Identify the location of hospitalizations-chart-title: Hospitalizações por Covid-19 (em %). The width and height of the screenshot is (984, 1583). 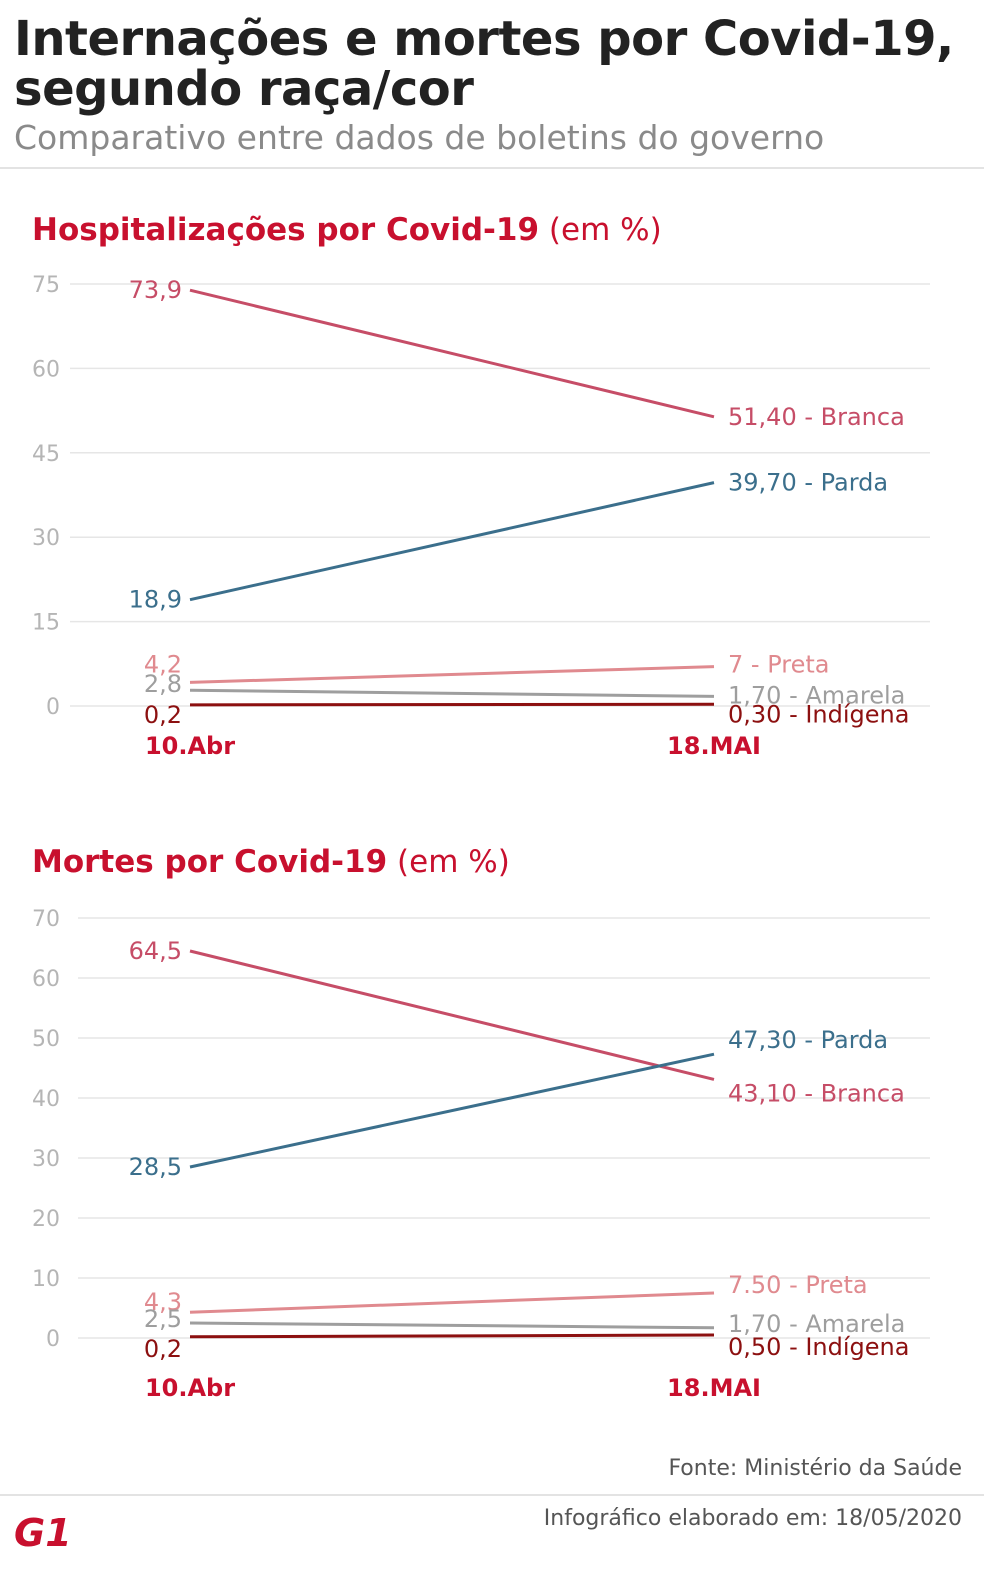
(347, 230).